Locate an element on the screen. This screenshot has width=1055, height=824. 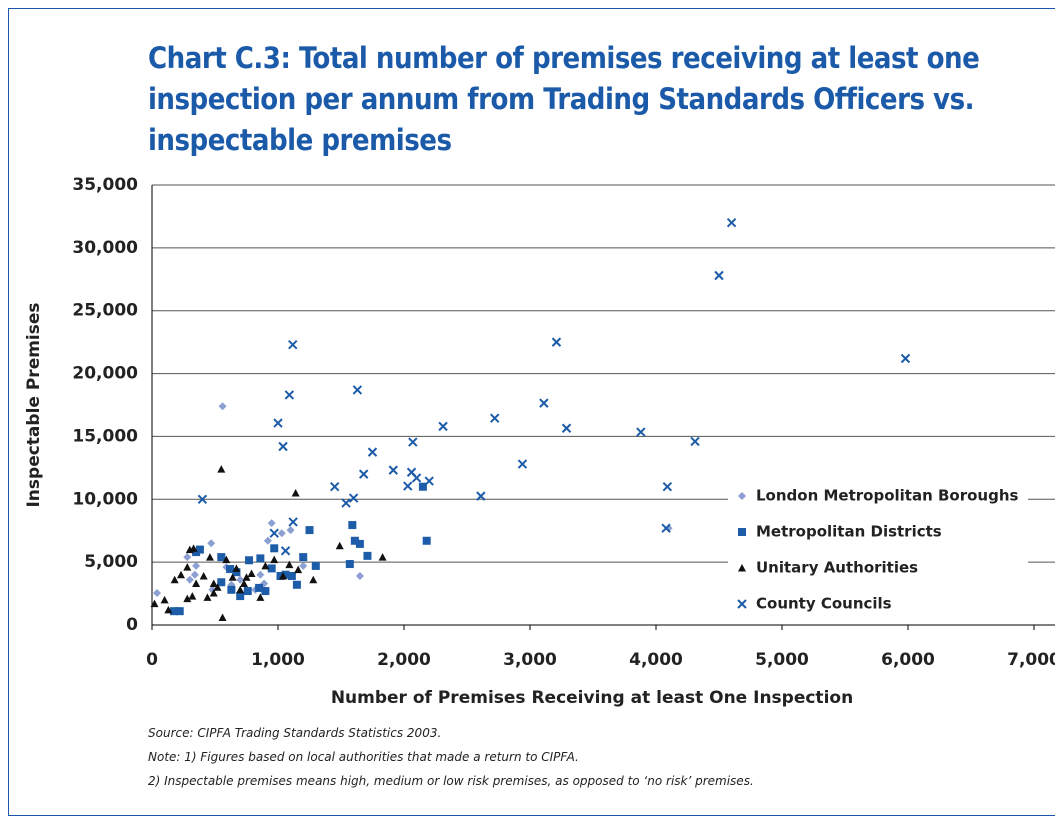
y-tick-label: 10,000 is located at coordinates (105, 499).